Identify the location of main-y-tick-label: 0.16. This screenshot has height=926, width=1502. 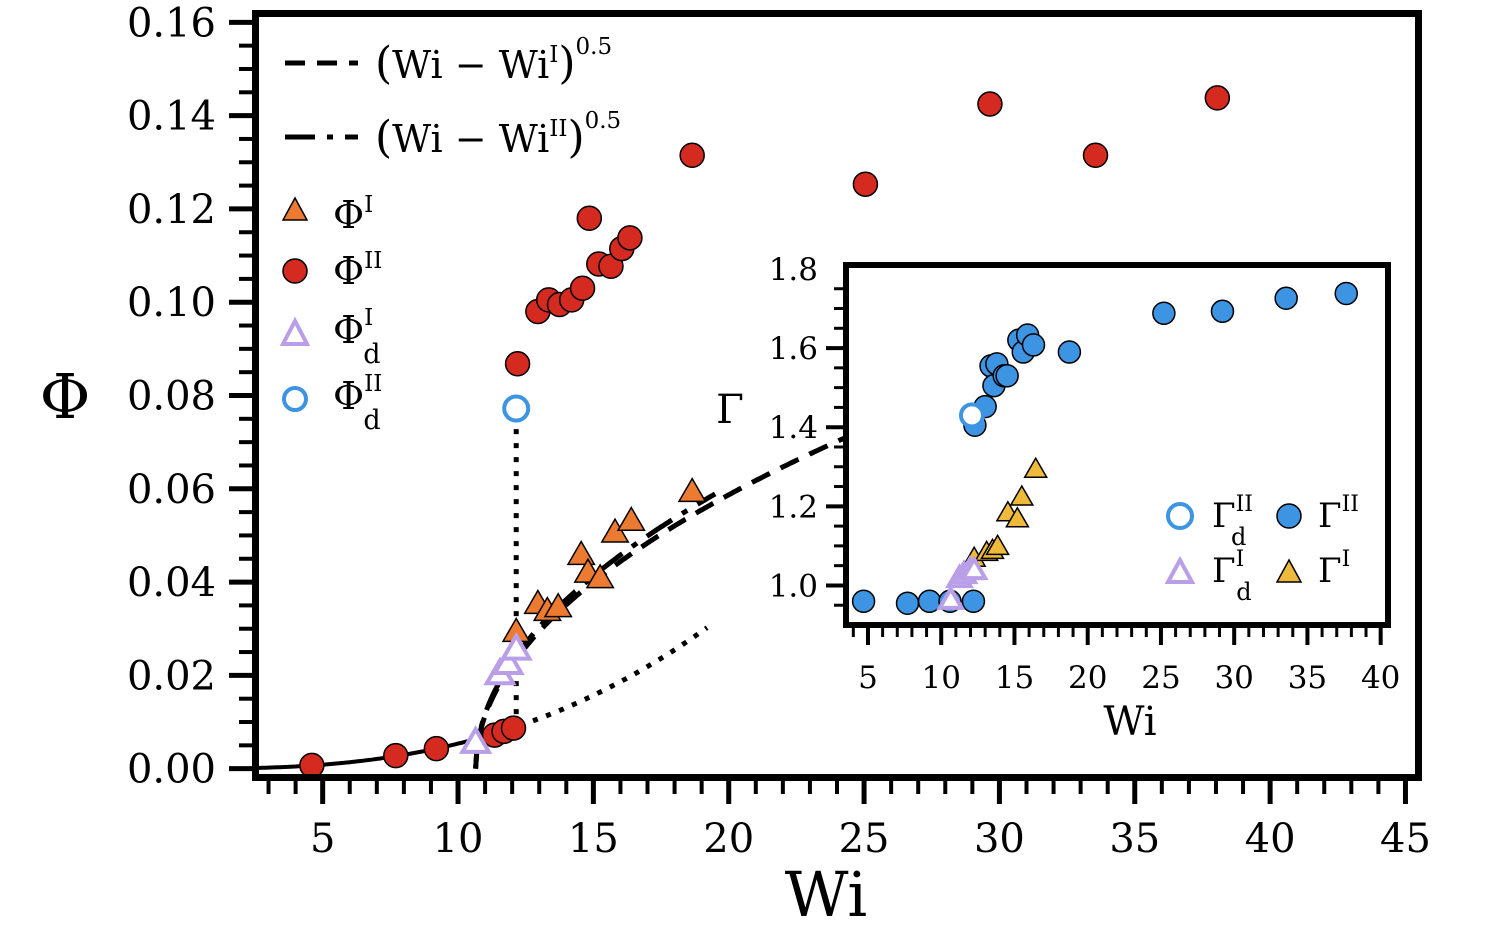
(171, 23).